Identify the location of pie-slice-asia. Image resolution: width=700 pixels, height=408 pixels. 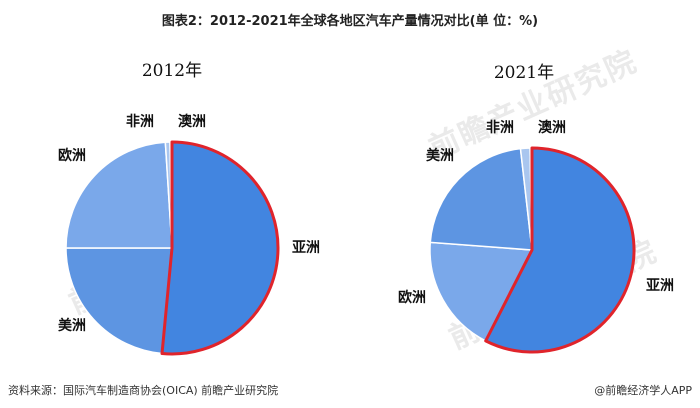
(220, 248).